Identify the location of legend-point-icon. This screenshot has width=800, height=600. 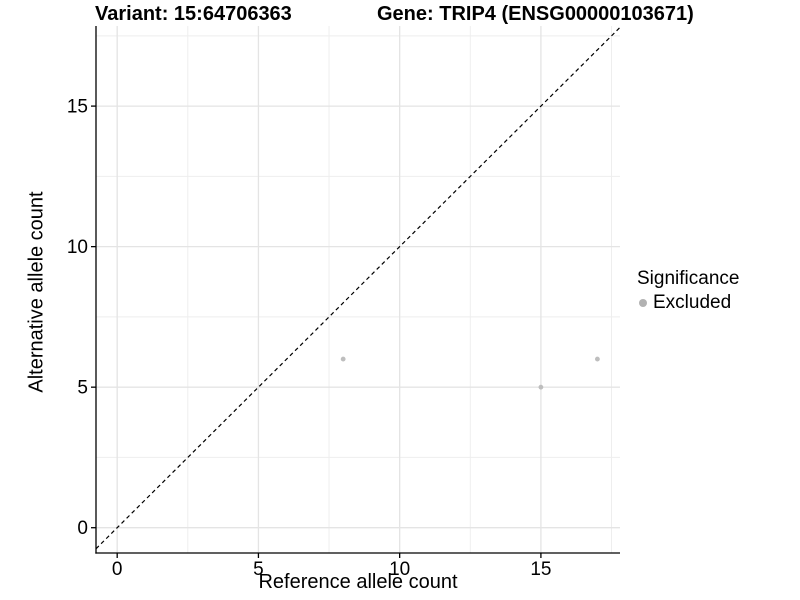
(643, 303).